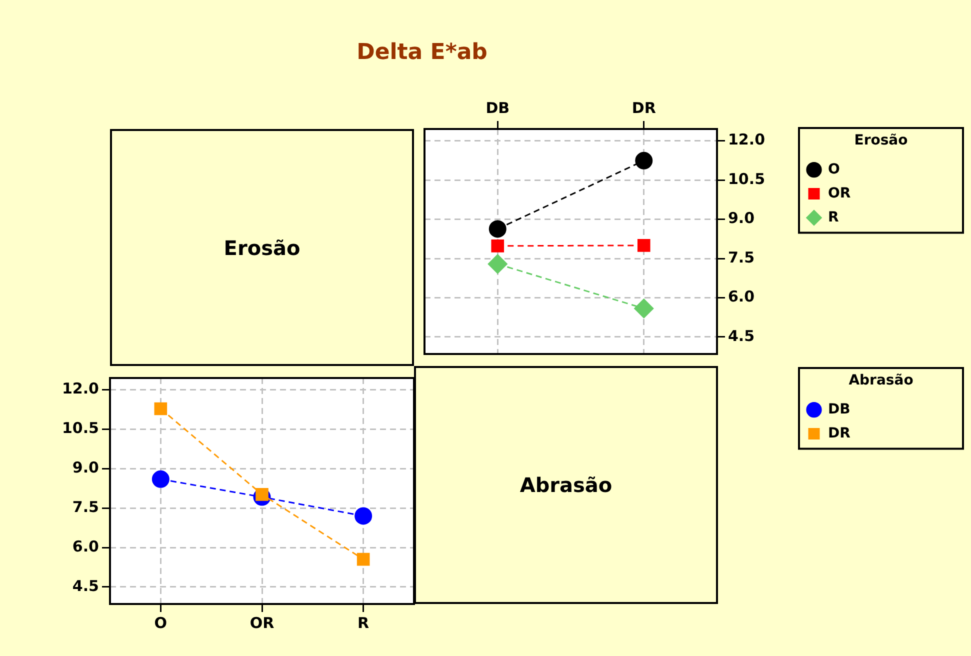 The width and height of the screenshot is (971, 656). What do you see at coordinates (364, 623) in the screenshot?
I see `x-tick-label: R` at bounding box center [364, 623].